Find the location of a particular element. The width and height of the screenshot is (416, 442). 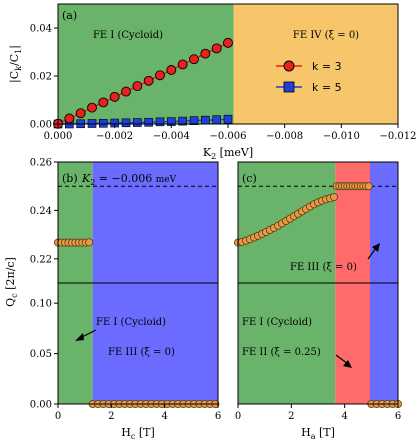

arrowhead-fe3-c is located at coordinates (376, 247).